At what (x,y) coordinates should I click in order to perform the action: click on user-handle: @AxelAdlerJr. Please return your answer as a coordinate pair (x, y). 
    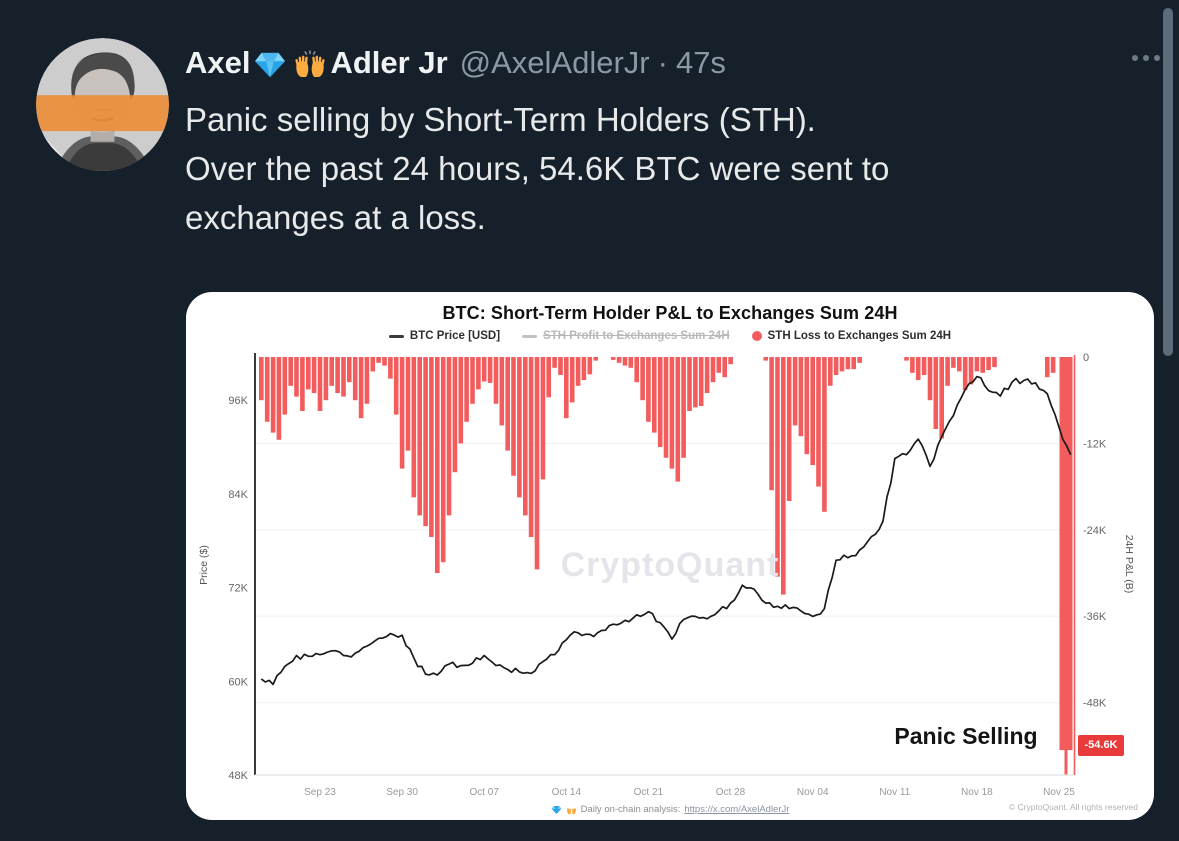
    Looking at the image, I should click on (554, 62).